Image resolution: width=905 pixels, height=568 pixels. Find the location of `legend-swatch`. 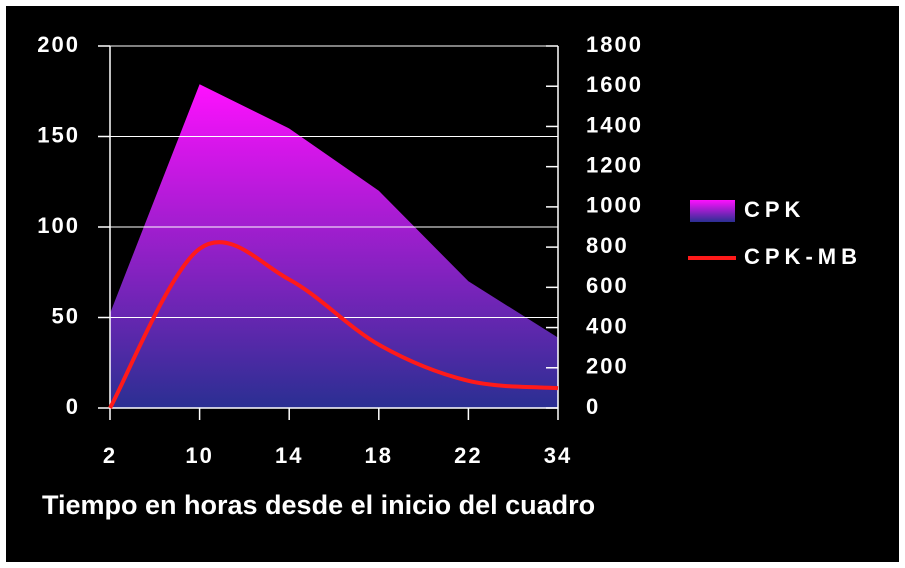

legend-swatch is located at coordinates (712, 211).